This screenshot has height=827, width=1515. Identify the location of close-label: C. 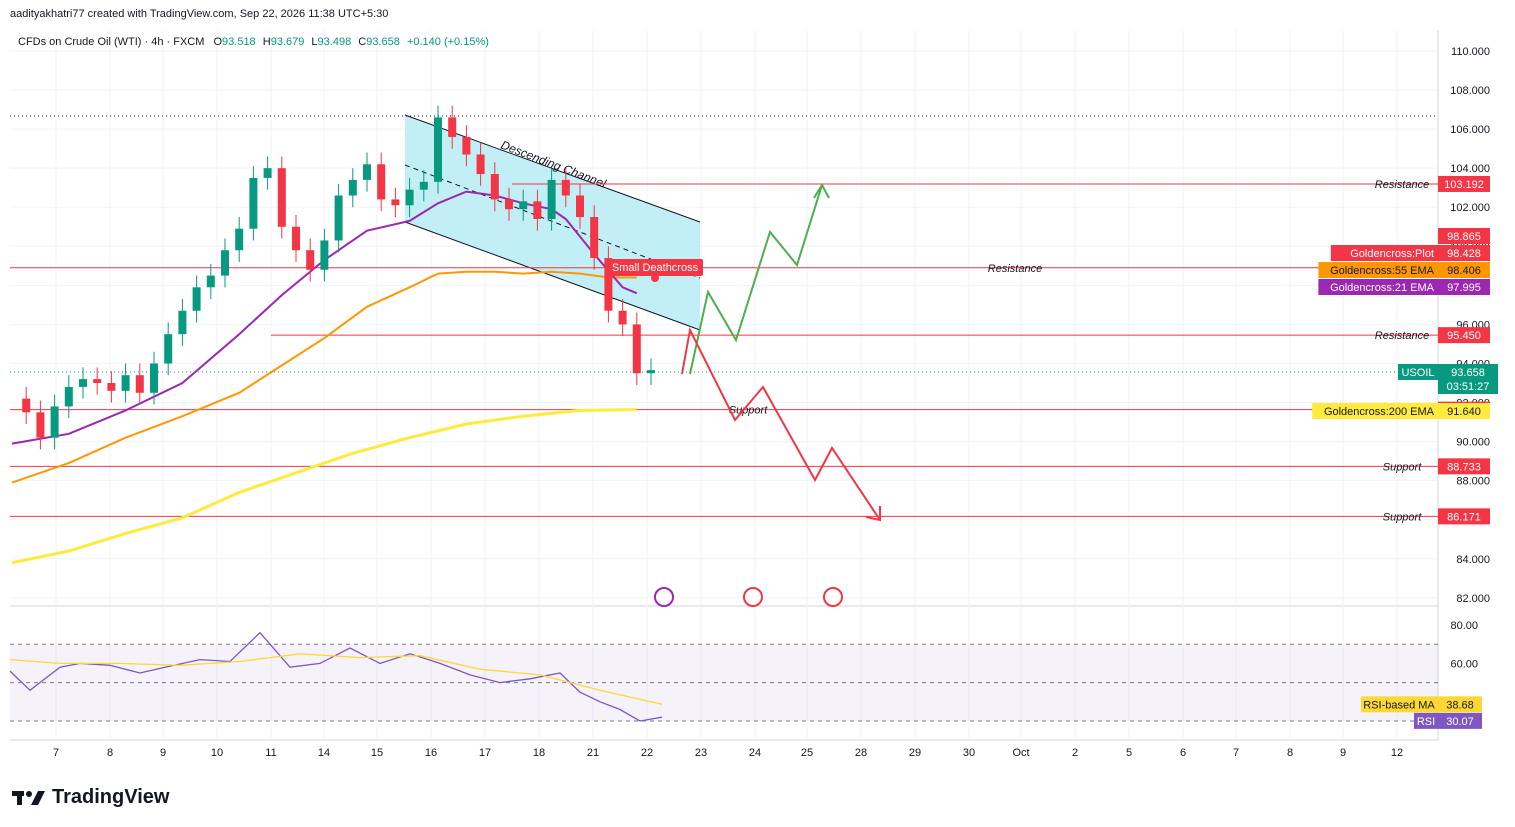
(362, 42).